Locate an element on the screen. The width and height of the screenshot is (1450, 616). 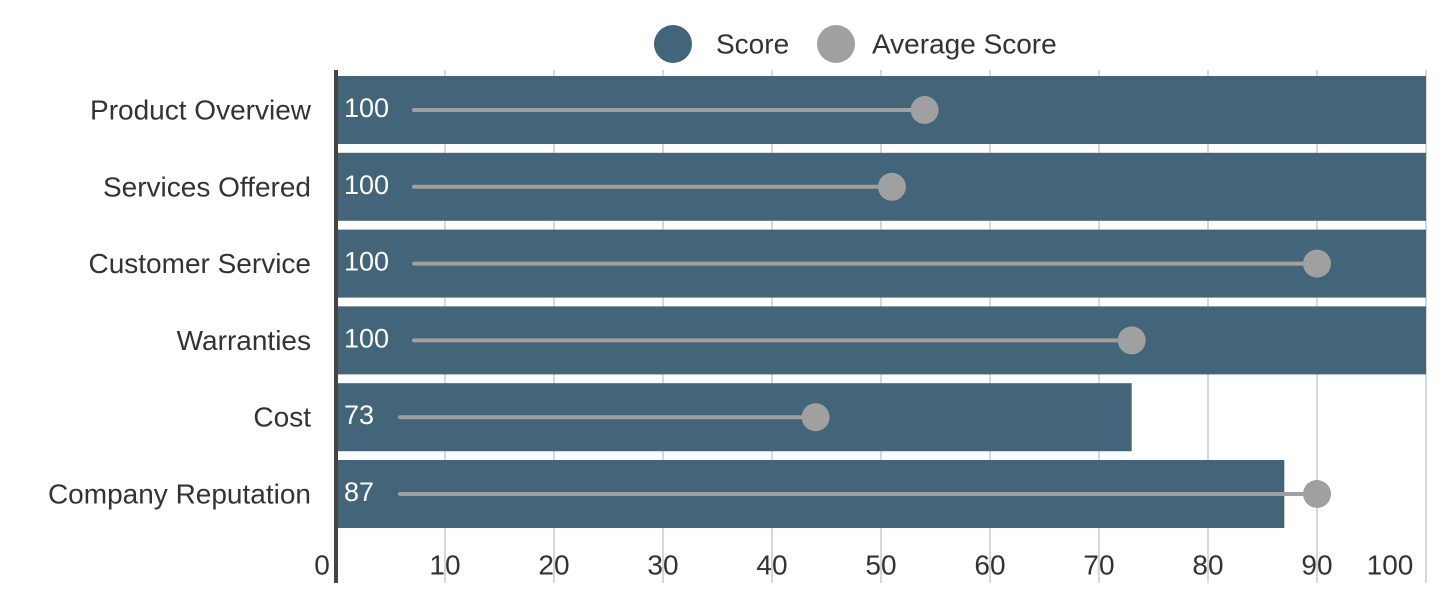
x-tick-label: 100 is located at coordinates (1390, 565).